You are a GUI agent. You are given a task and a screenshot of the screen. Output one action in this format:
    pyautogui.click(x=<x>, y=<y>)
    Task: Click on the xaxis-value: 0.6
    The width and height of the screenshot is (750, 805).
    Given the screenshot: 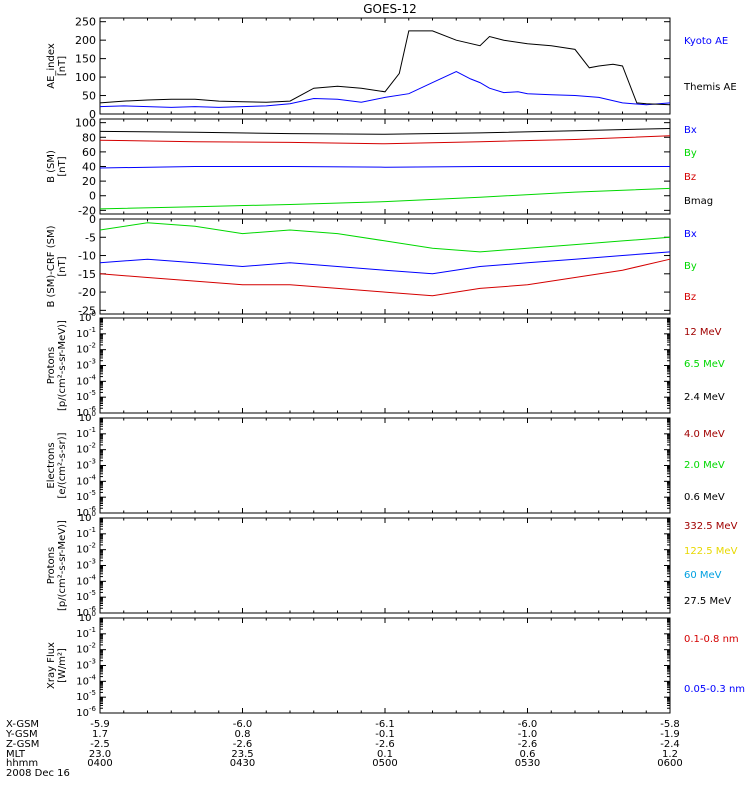 What is the action you would take?
    pyautogui.click(x=528, y=754)
    